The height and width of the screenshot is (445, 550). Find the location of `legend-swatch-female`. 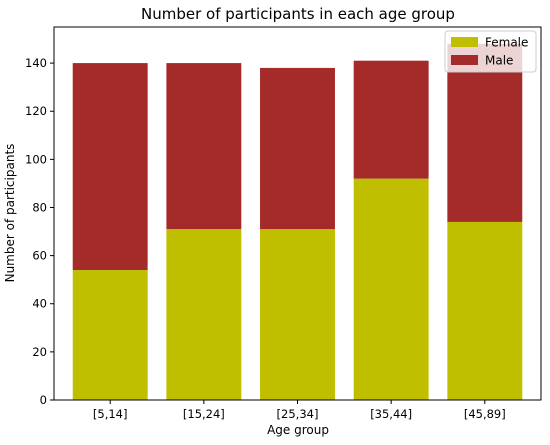

legend-swatch-female is located at coordinates (464, 42).